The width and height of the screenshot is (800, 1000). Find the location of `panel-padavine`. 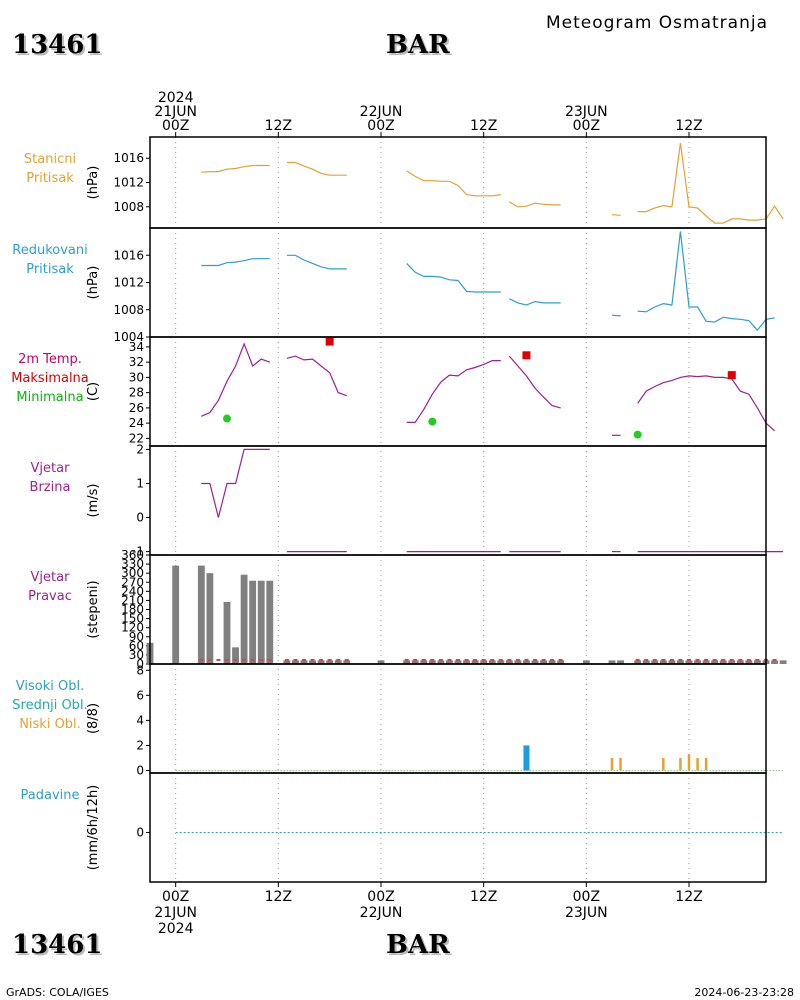

panel-padavine is located at coordinates (465, 827).